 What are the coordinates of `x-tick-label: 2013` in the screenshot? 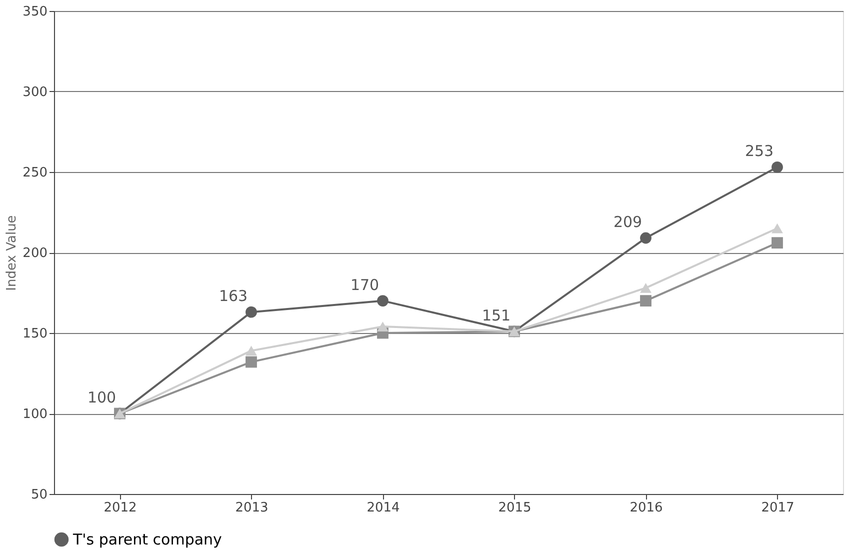 It's located at (251, 508).